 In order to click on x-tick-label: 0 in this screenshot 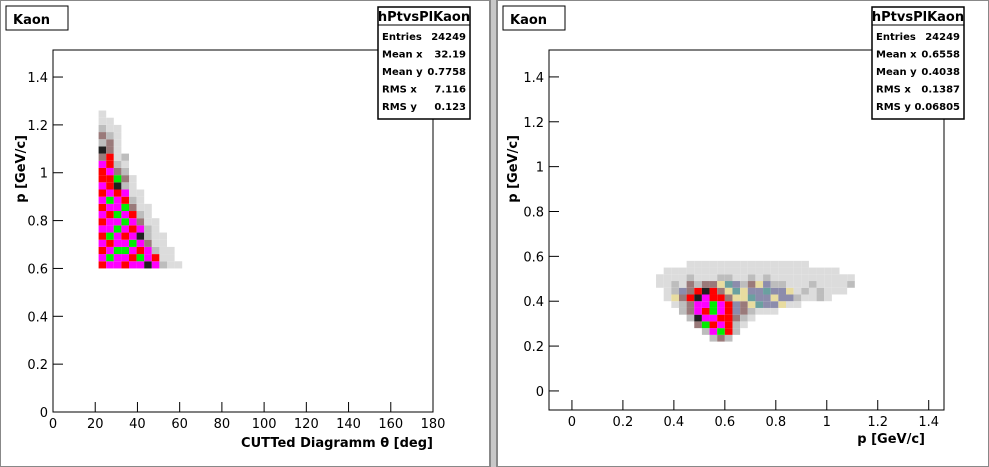, I will do `click(53, 424)`.